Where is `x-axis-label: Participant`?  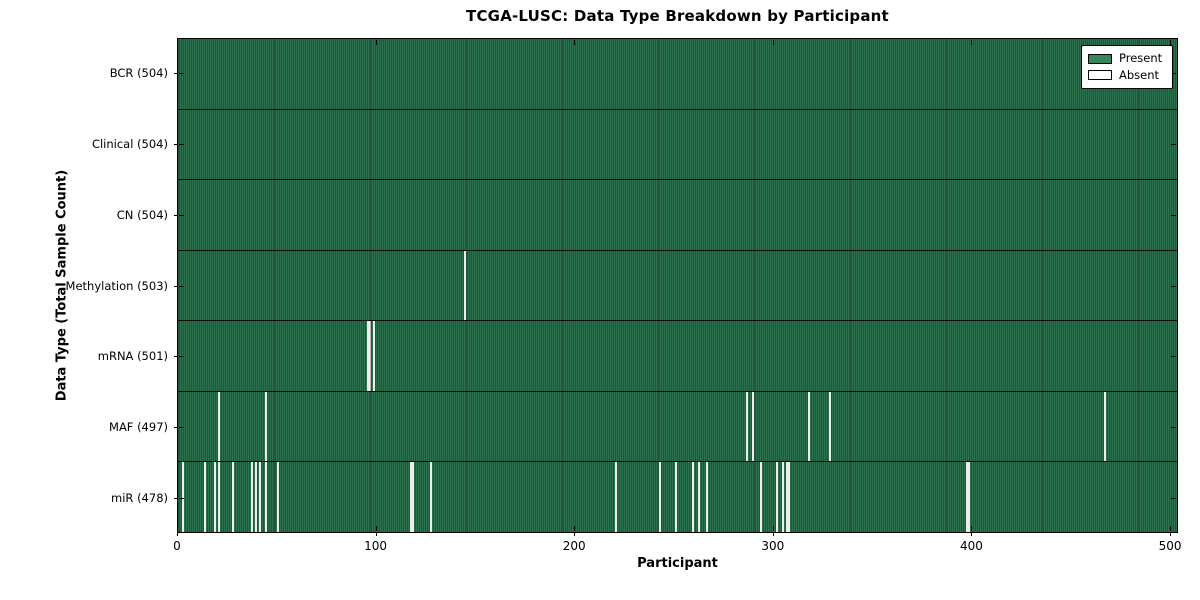
x-axis-label: Participant is located at coordinates (677, 563).